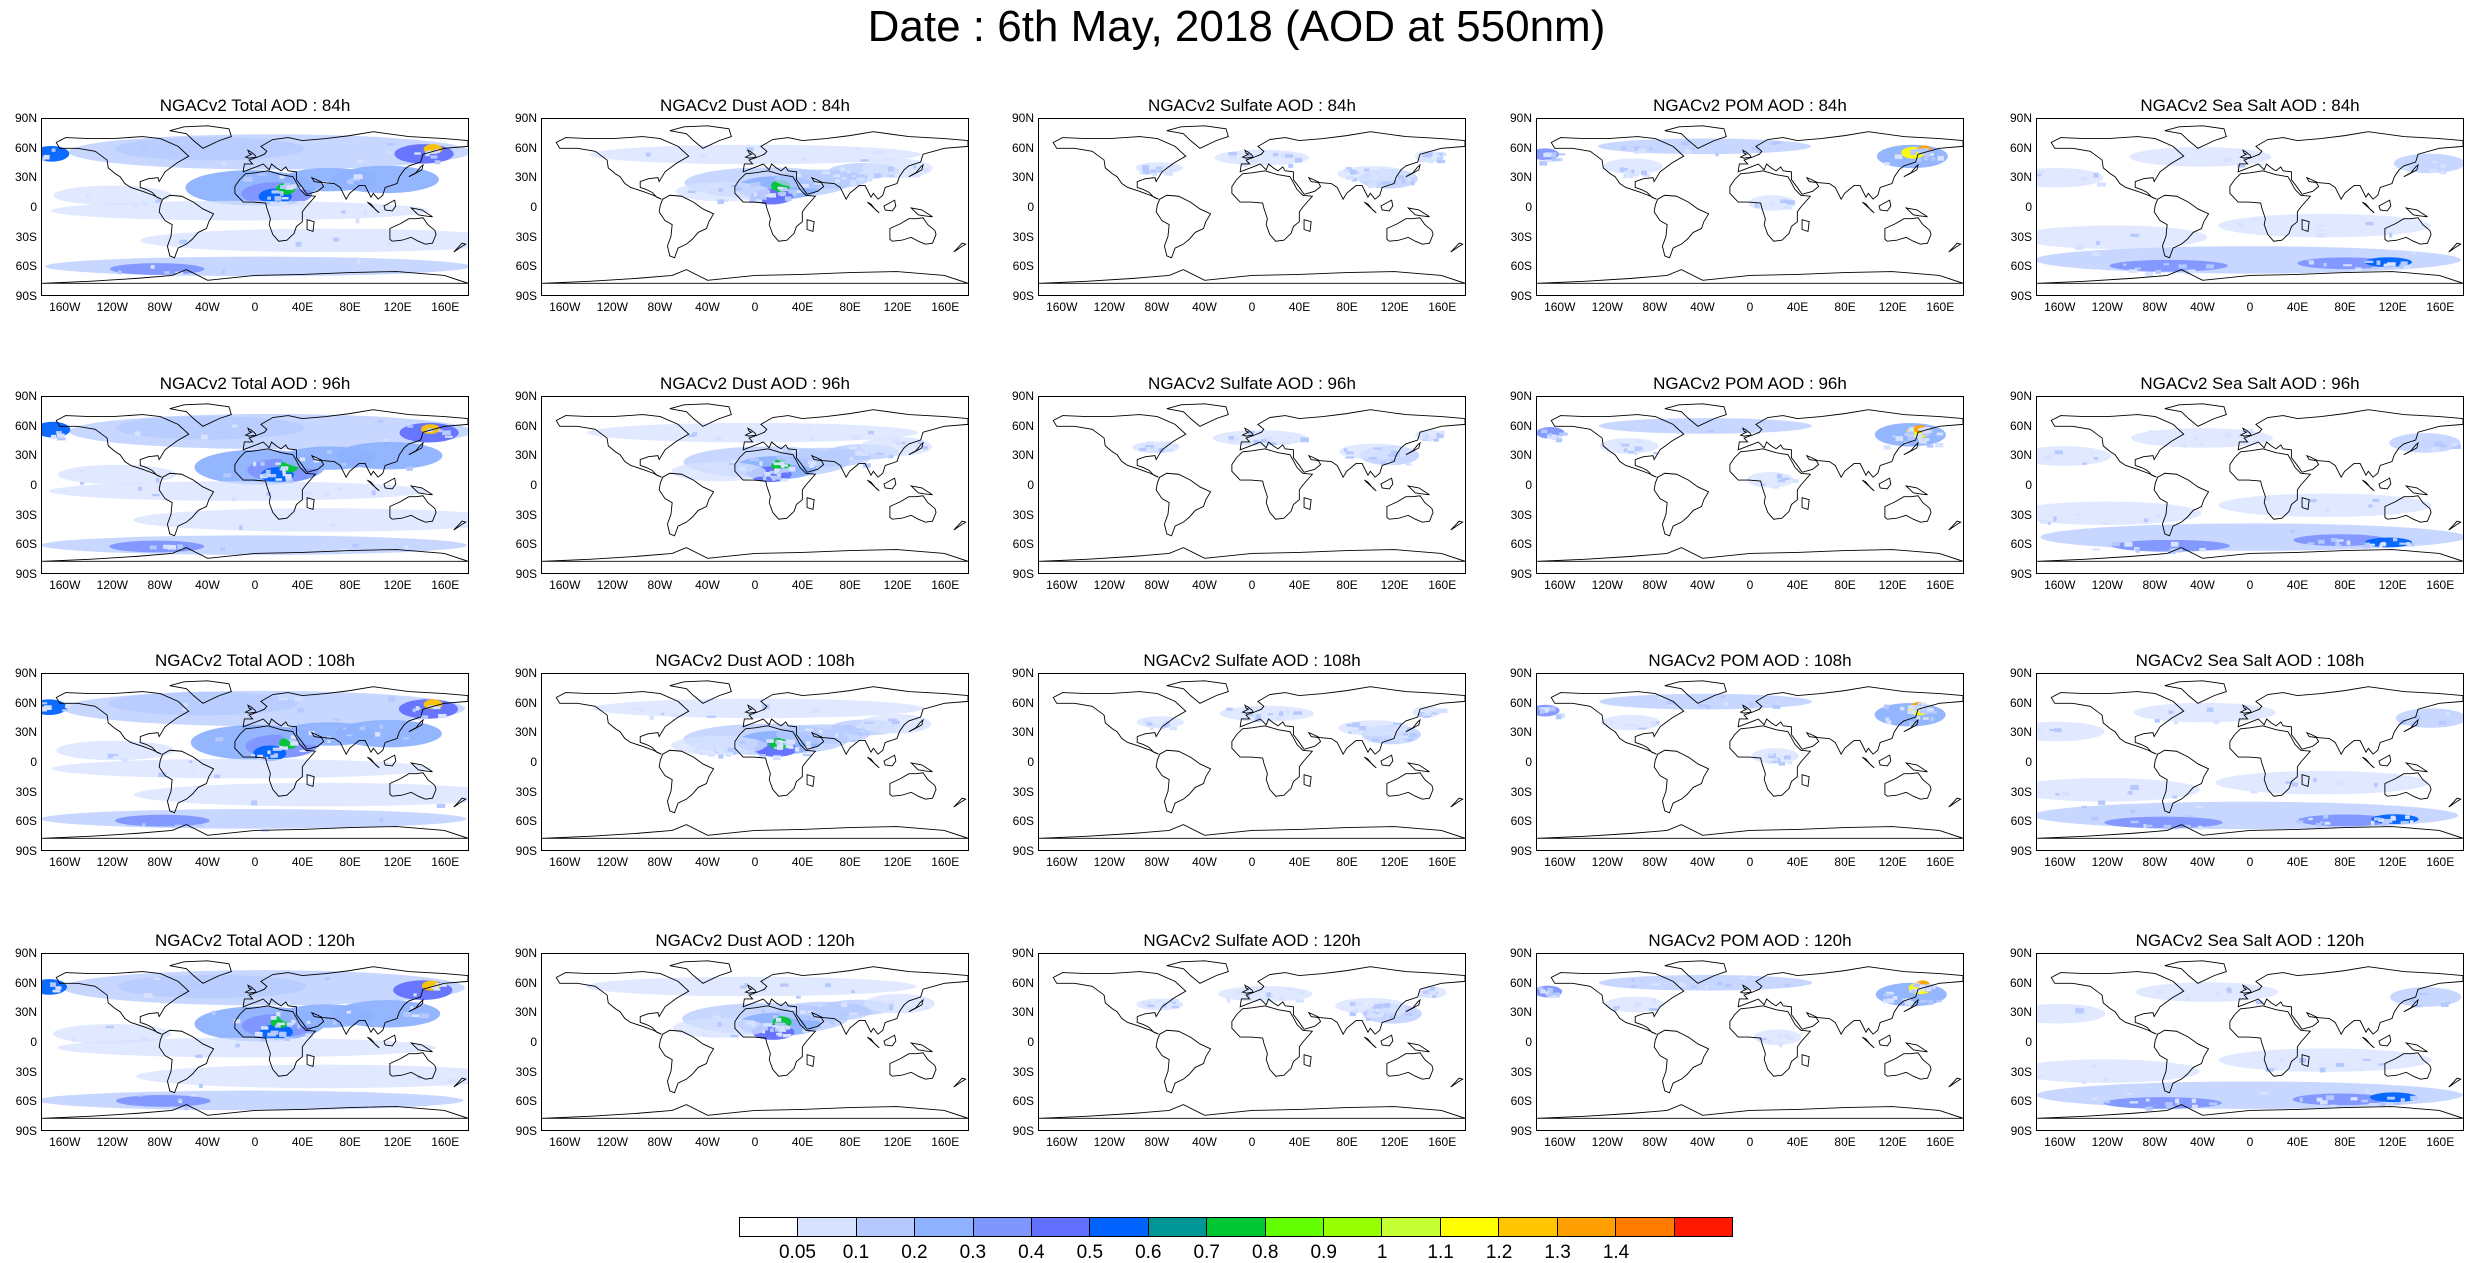  What do you see at coordinates (1750, 940) in the screenshot?
I see `panel-title: NGACv2 POM AOD : 120h` at bounding box center [1750, 940].